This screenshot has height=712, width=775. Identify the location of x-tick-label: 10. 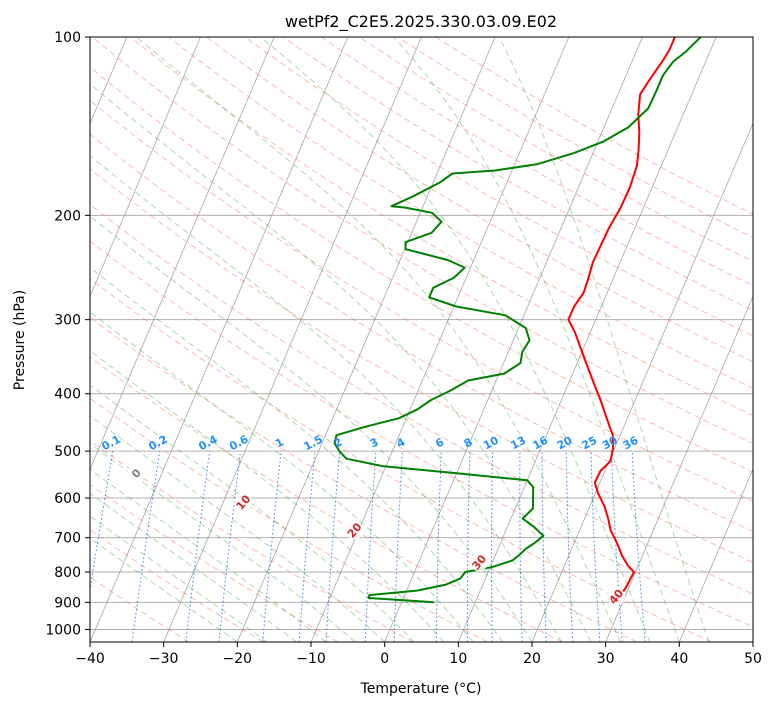
(458, 659).